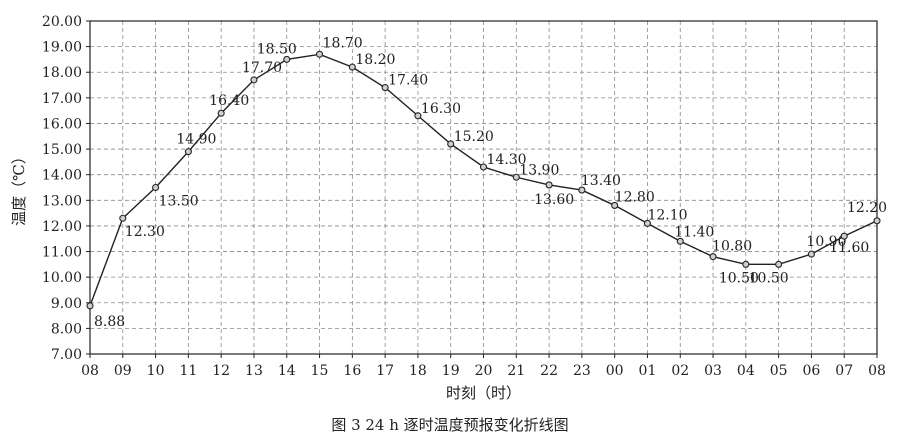 This screenshot has width=900, height=445. I want to click on x-tick-label: 22, so click(549, 371).